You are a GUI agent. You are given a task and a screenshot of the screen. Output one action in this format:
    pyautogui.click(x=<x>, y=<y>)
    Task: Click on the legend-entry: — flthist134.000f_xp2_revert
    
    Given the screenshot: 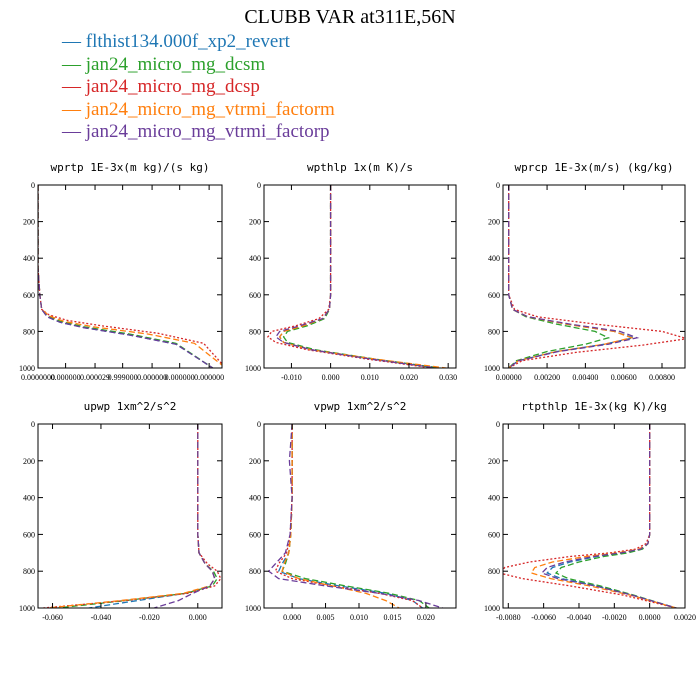 What is the action you would take?
    pyautogui.click(x=198, y=42)
    